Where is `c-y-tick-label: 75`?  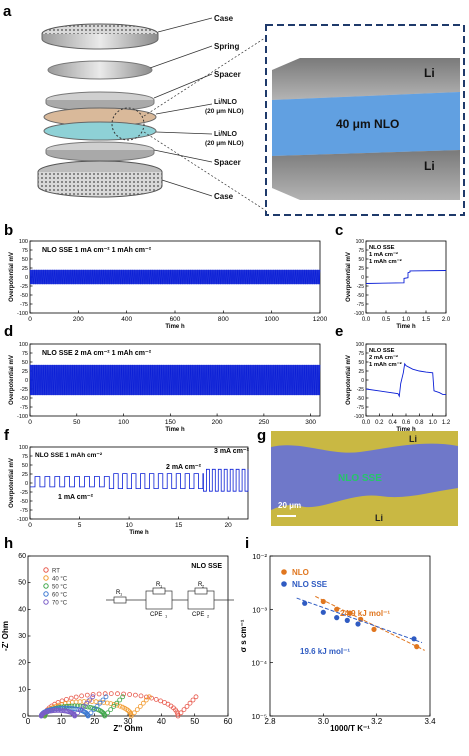
c-y-tick-label: 75 is located at coordinates (361, 251).